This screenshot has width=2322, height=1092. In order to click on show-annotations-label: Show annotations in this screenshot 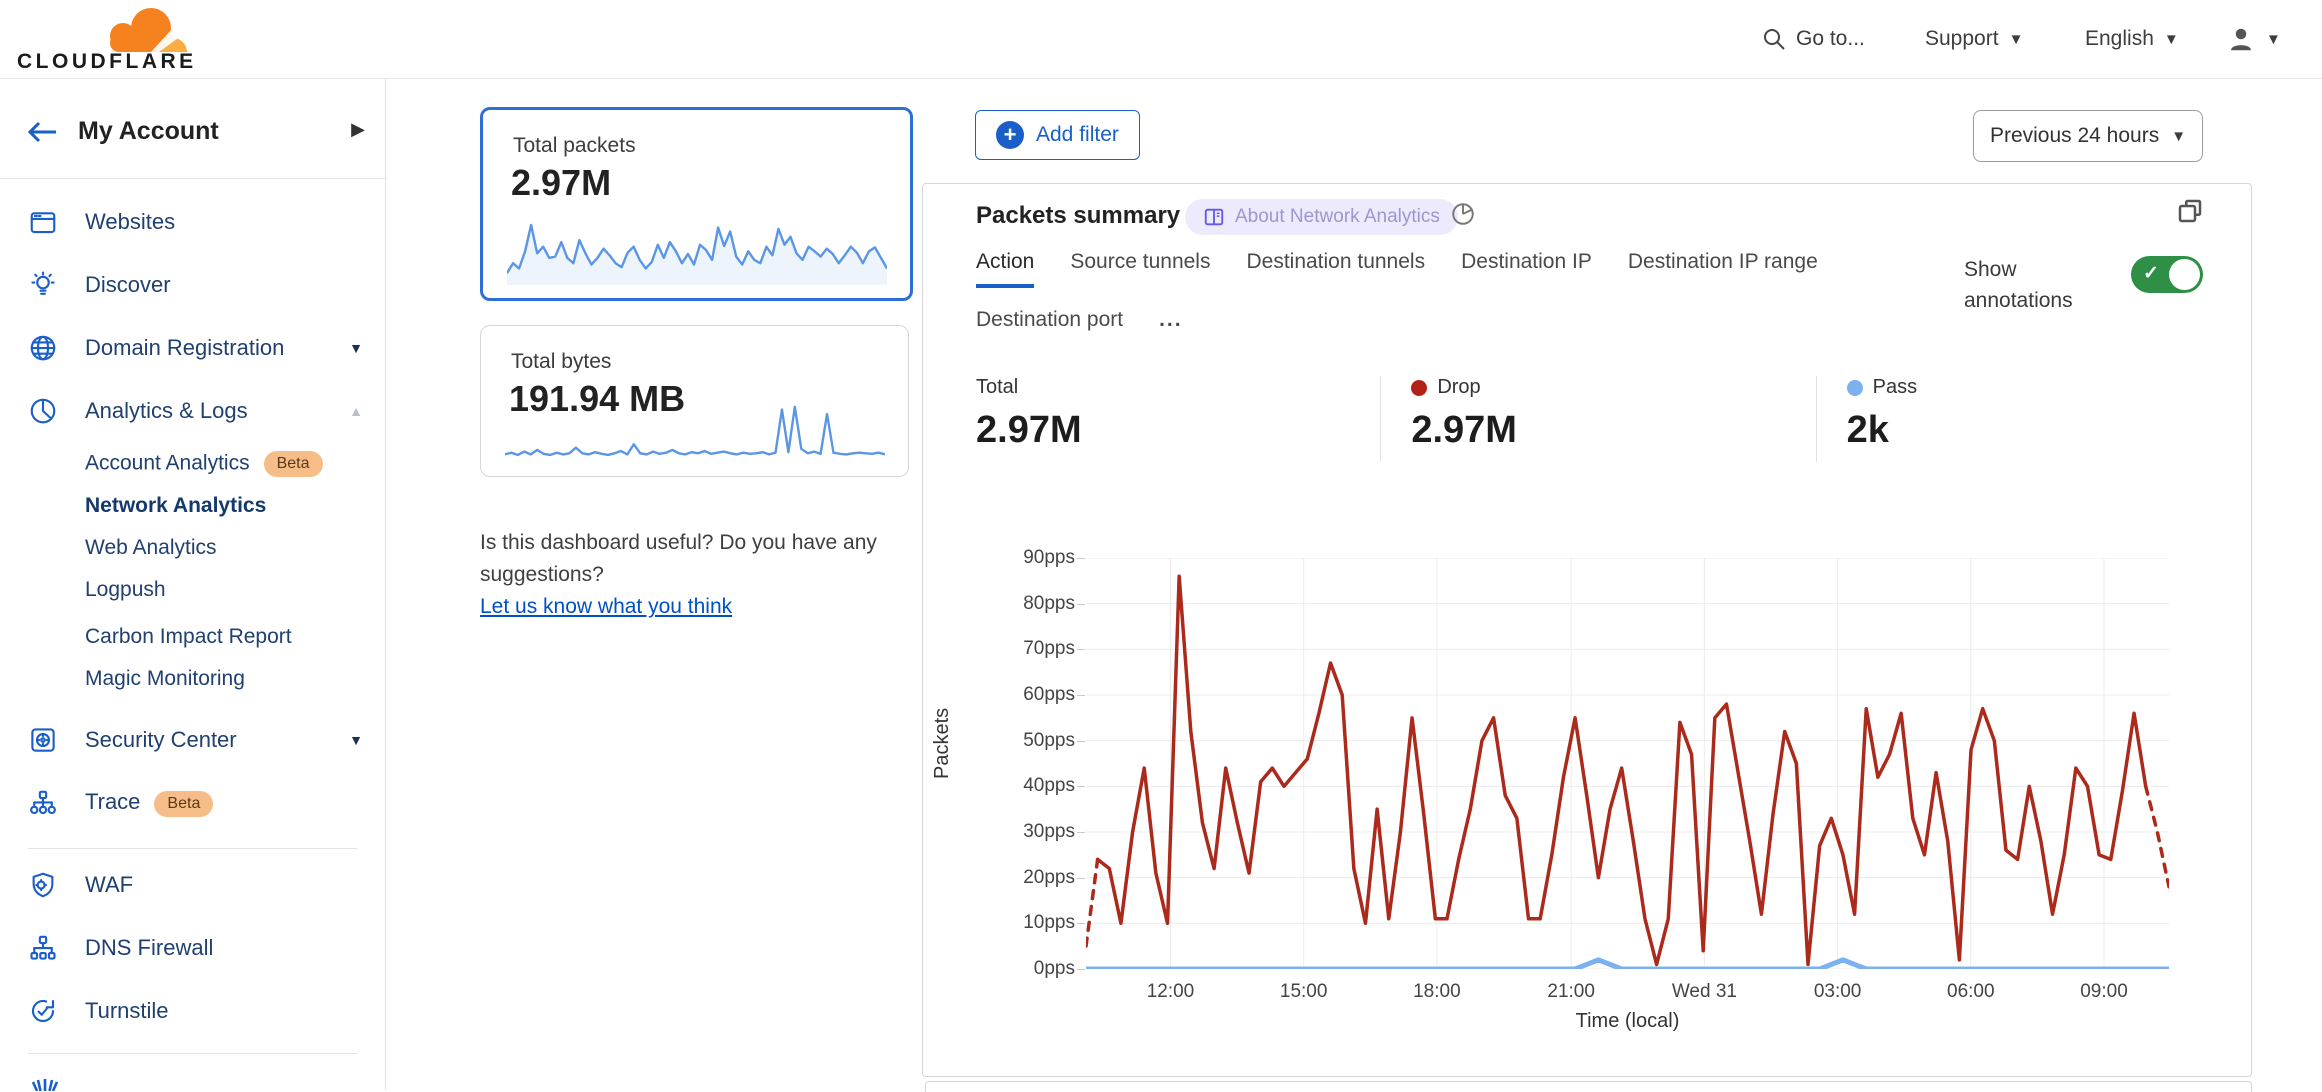, I will do `click(2018, 285)`.